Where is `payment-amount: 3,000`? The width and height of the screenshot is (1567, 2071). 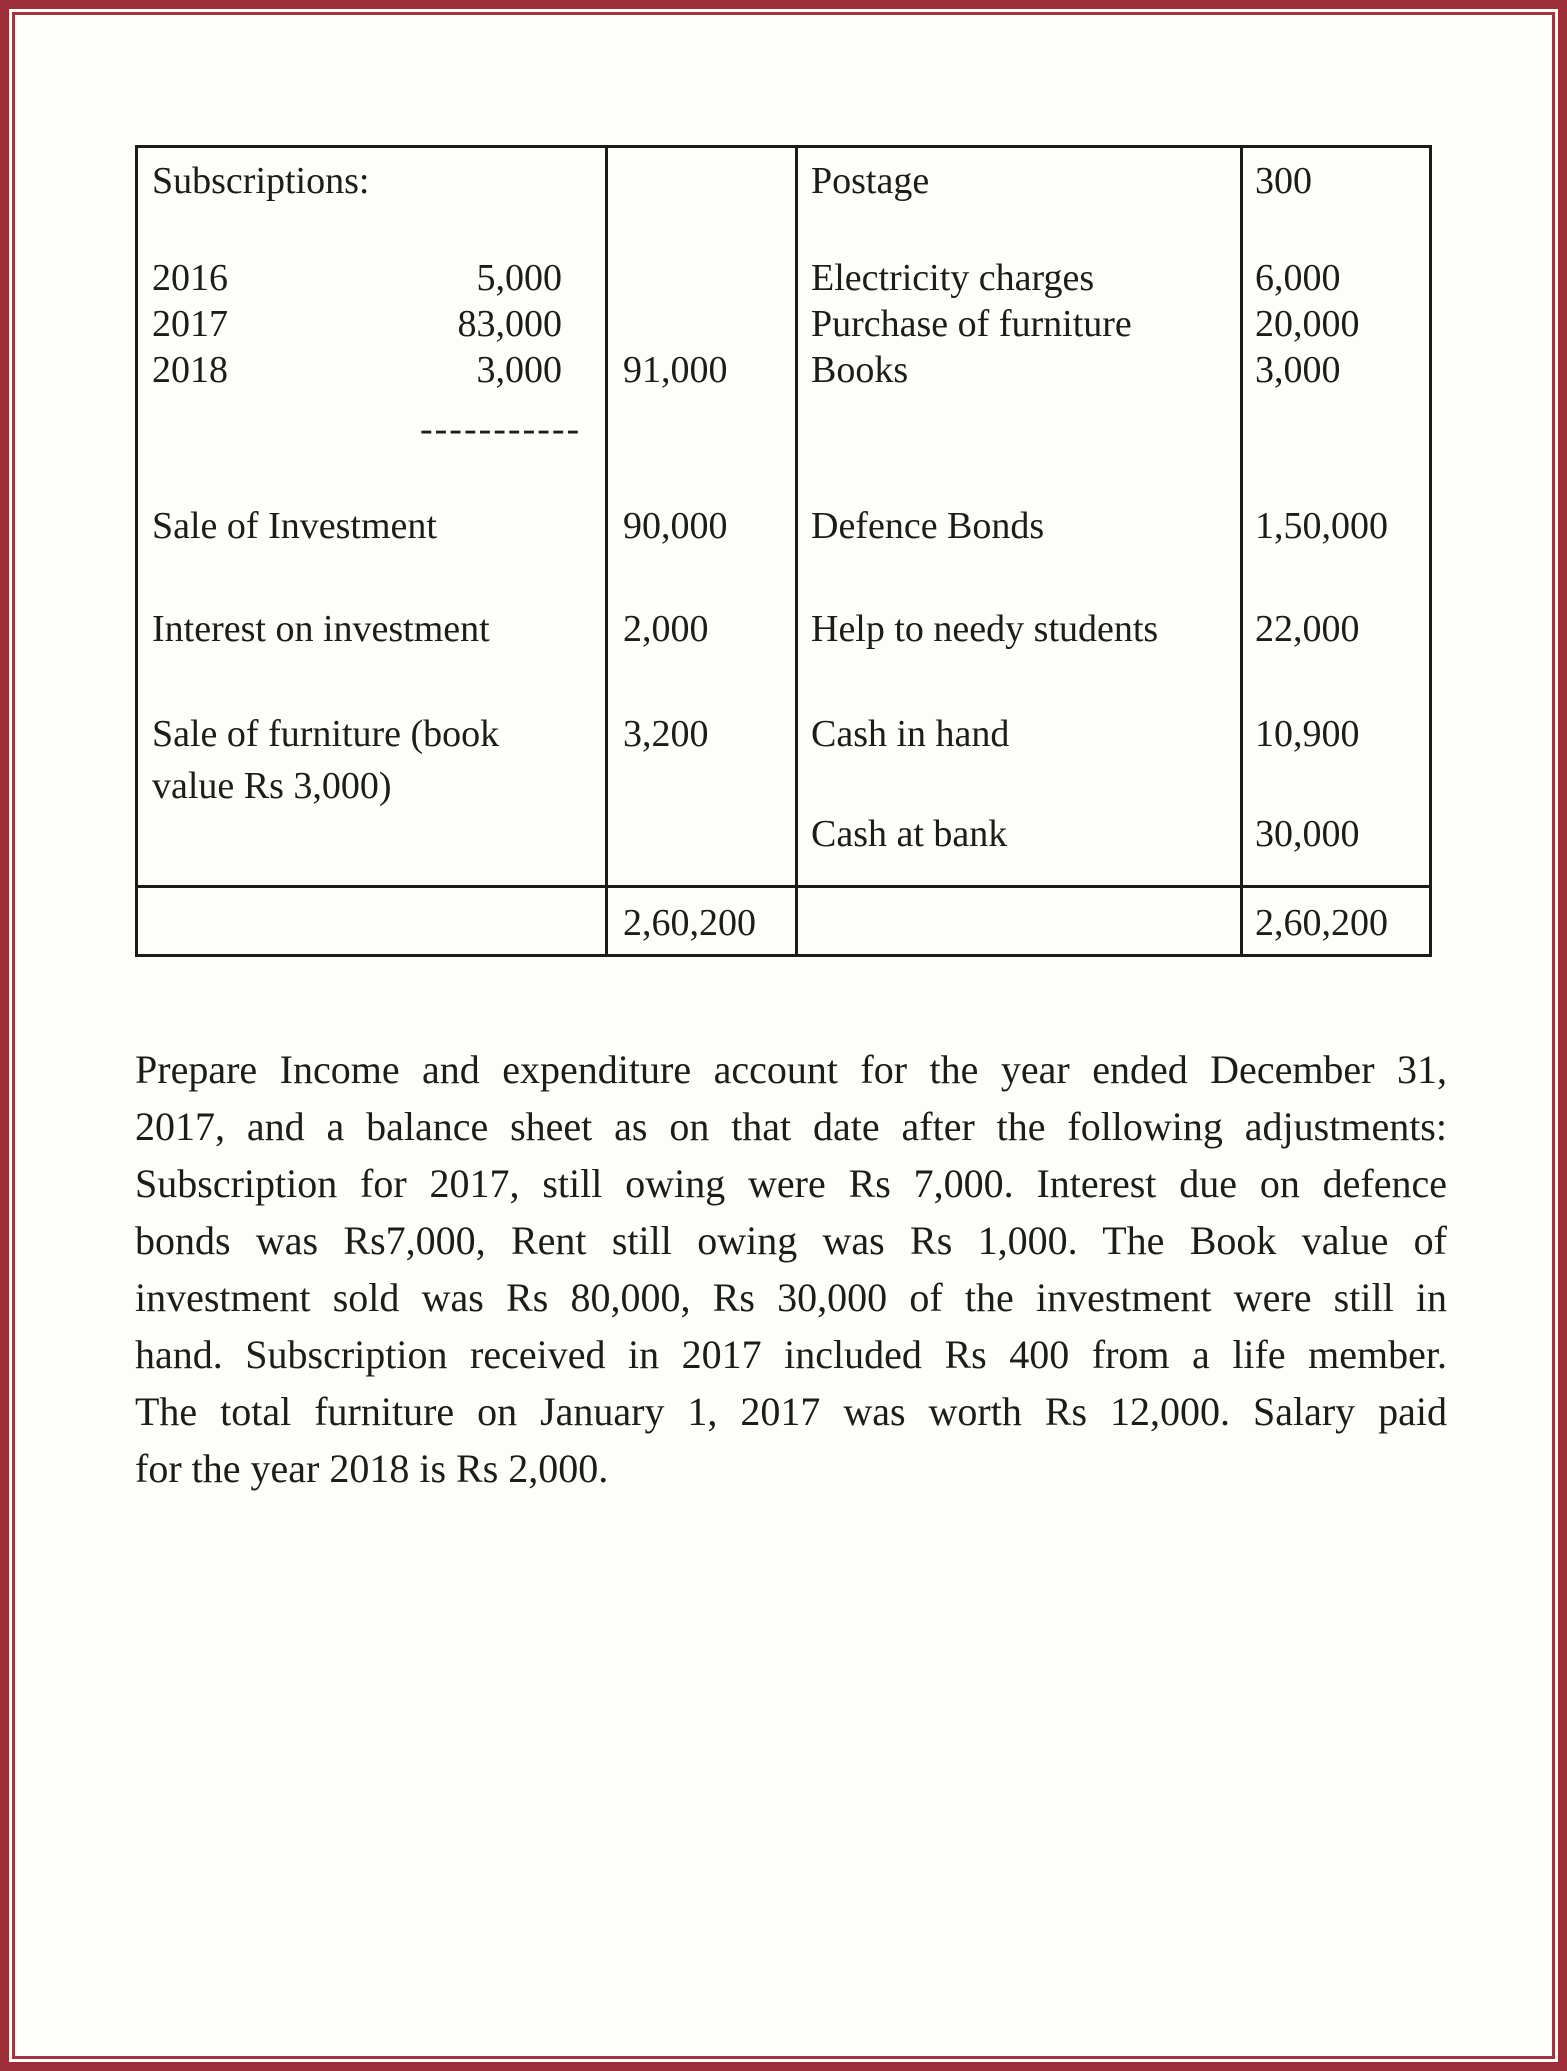 payment-amount: 3,000 is located at coordinates (1298, 370).